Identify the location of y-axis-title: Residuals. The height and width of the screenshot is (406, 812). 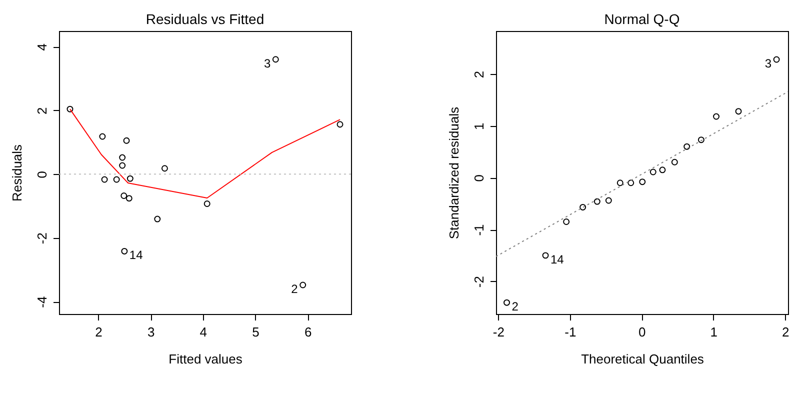
(17, 173).